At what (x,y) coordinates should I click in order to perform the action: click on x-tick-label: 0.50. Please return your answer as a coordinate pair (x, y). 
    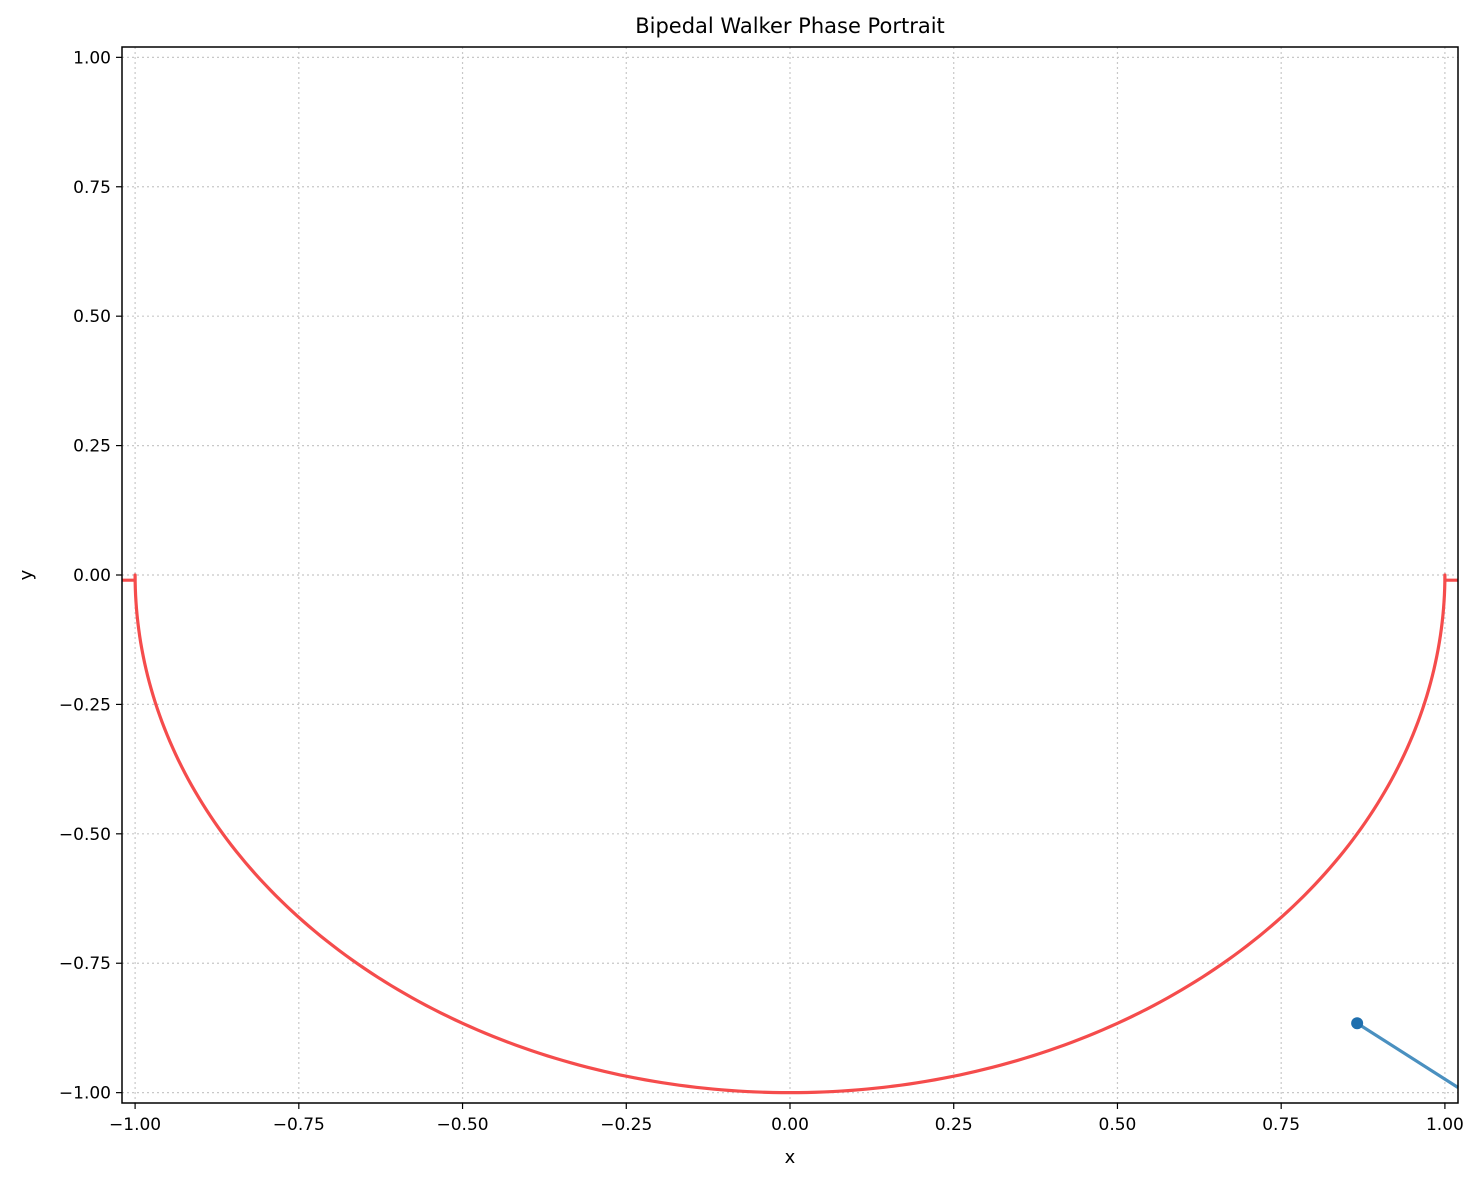
    Looking at the image, I should click on (1118, 1125).